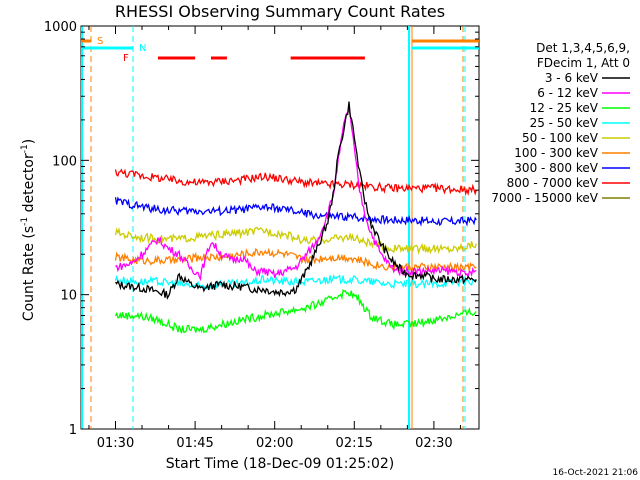  I want to click on chart-title: RHESSI Observing Summary Count Rates, so click(280, 11).